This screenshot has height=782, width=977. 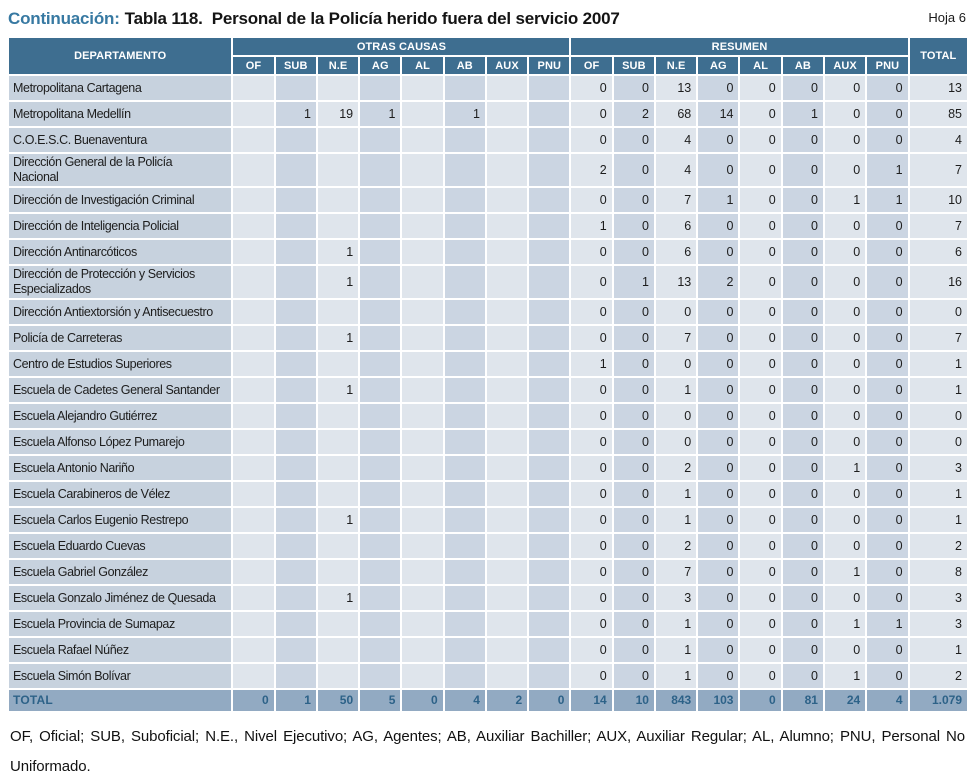 What do you see at coordinates (120, 676) in the screenshot?
I see `department-cell: Escuela Simón Bolívar` at bounding box center [120, 676].